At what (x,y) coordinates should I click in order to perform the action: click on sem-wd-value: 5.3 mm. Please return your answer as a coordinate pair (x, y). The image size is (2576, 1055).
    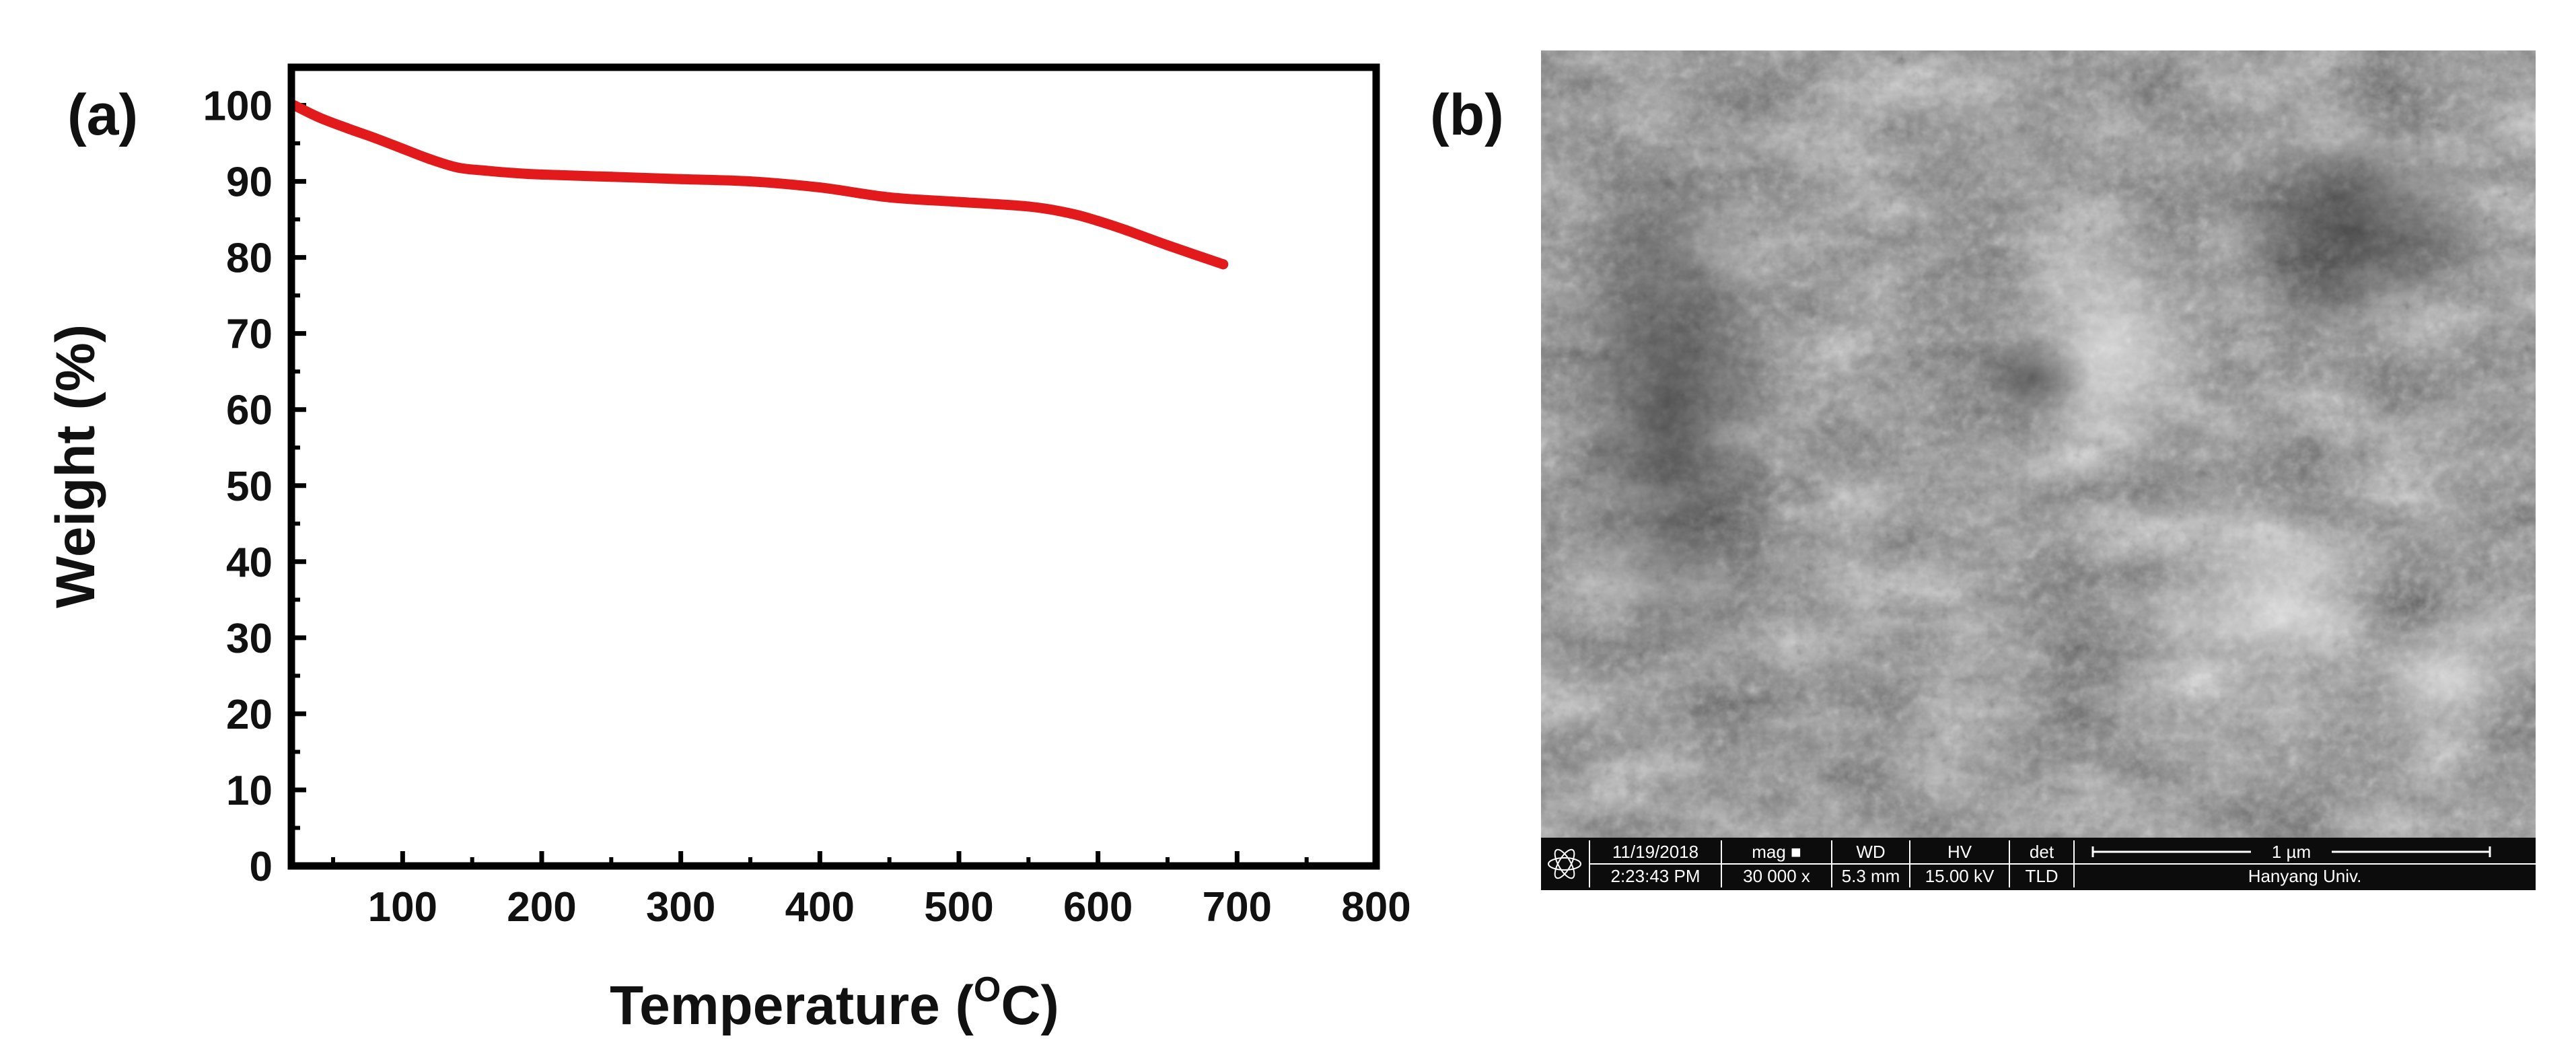
    Looking at the image, I should click on (1871, 876).